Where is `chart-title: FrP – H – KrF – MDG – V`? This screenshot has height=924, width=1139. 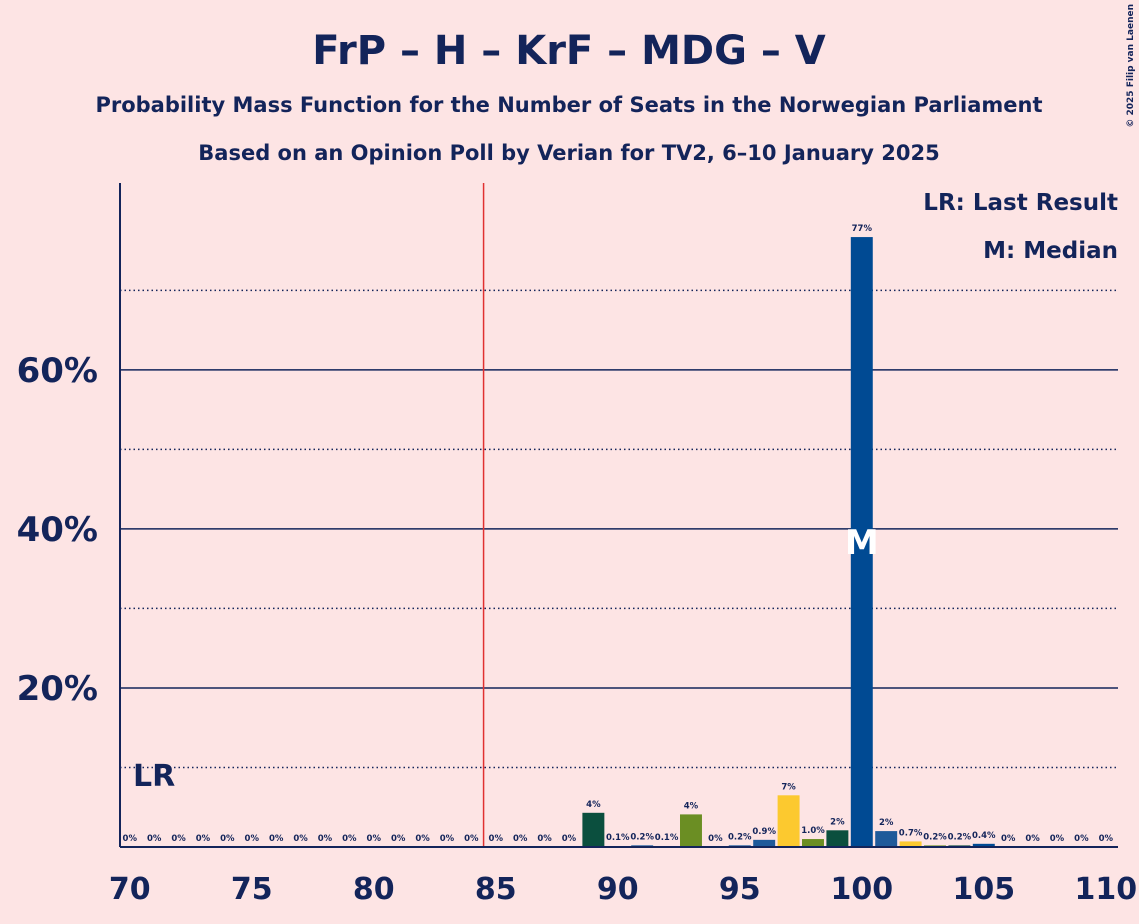
chart-title: FrP – H – KrF – MDG – V is located at coordinates (569, 51).